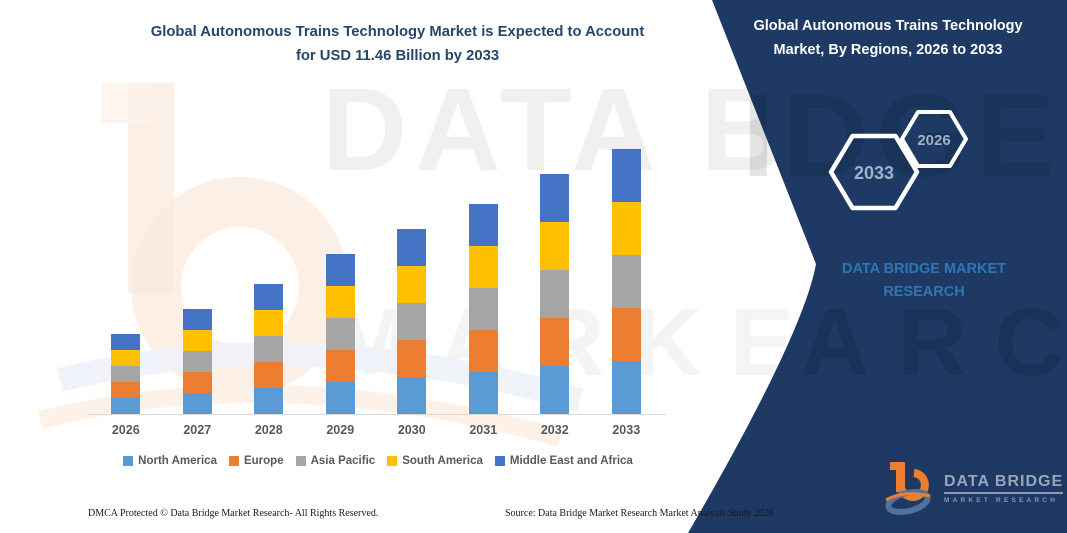  I want to click on legend-item-europe: Europe, so click(256, 461).